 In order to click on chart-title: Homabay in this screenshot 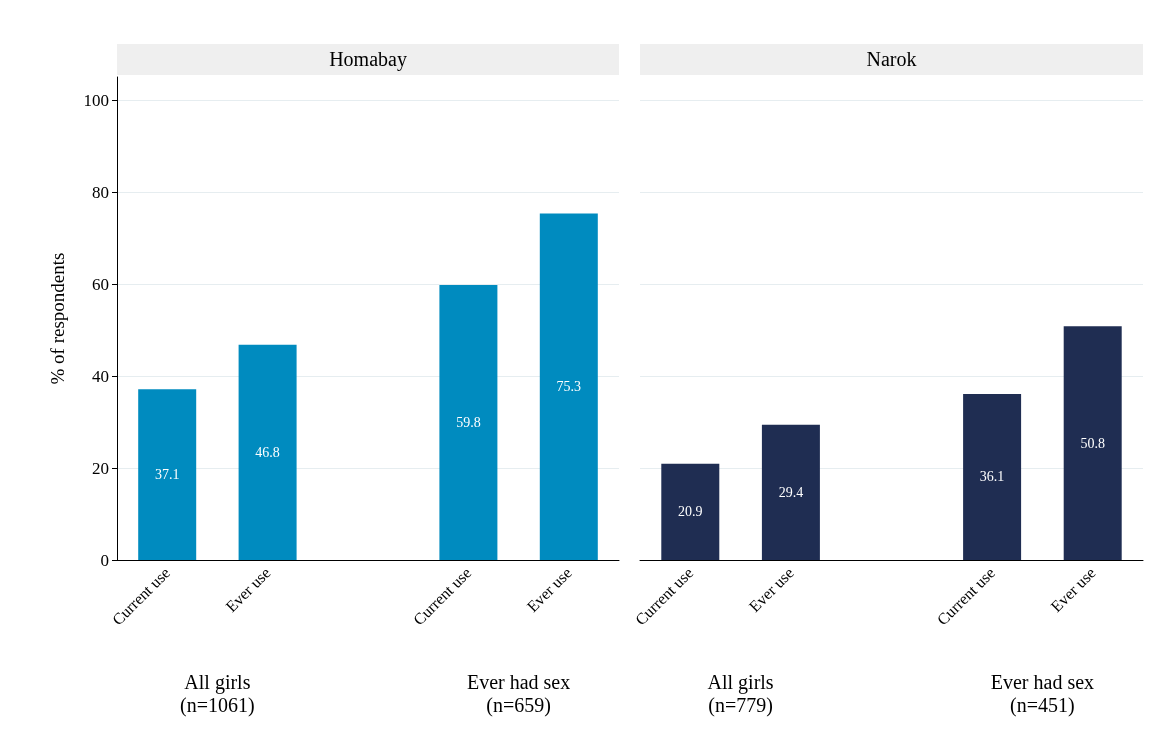, I will do `click(368, 59)`.